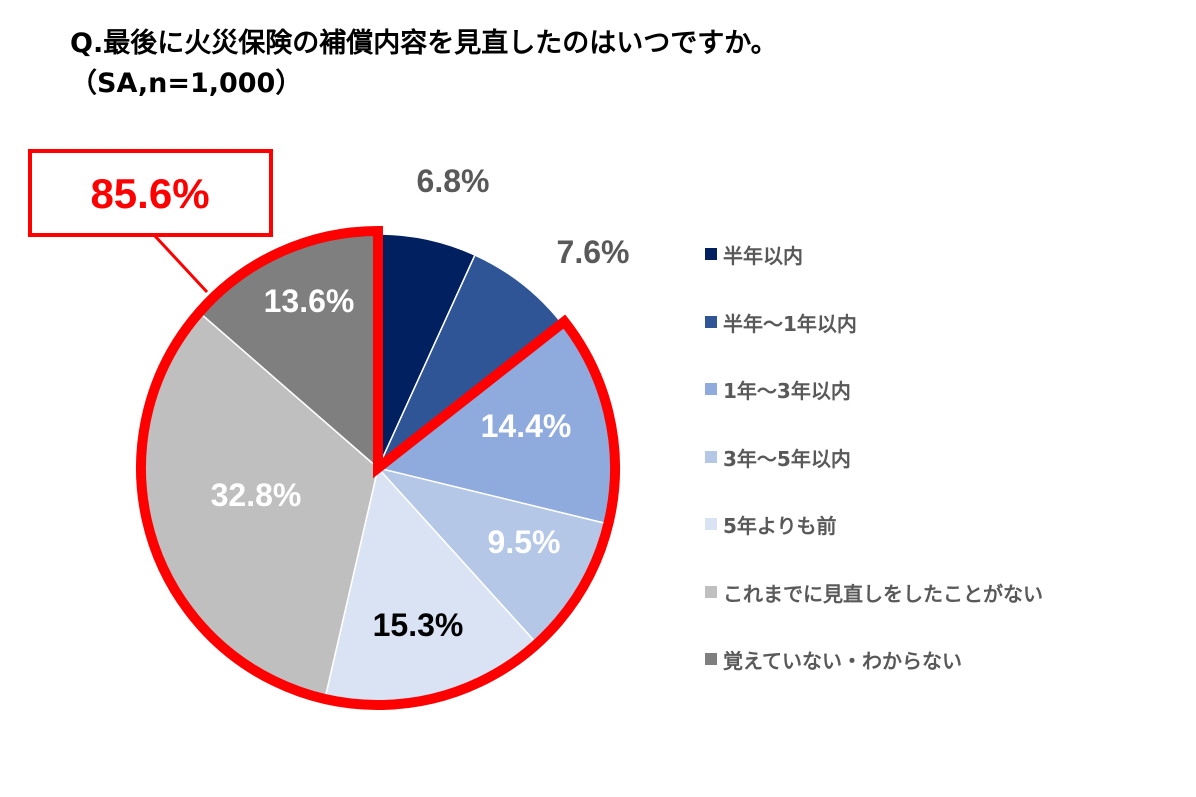  I want to click on callout-line, so click(181, 264).